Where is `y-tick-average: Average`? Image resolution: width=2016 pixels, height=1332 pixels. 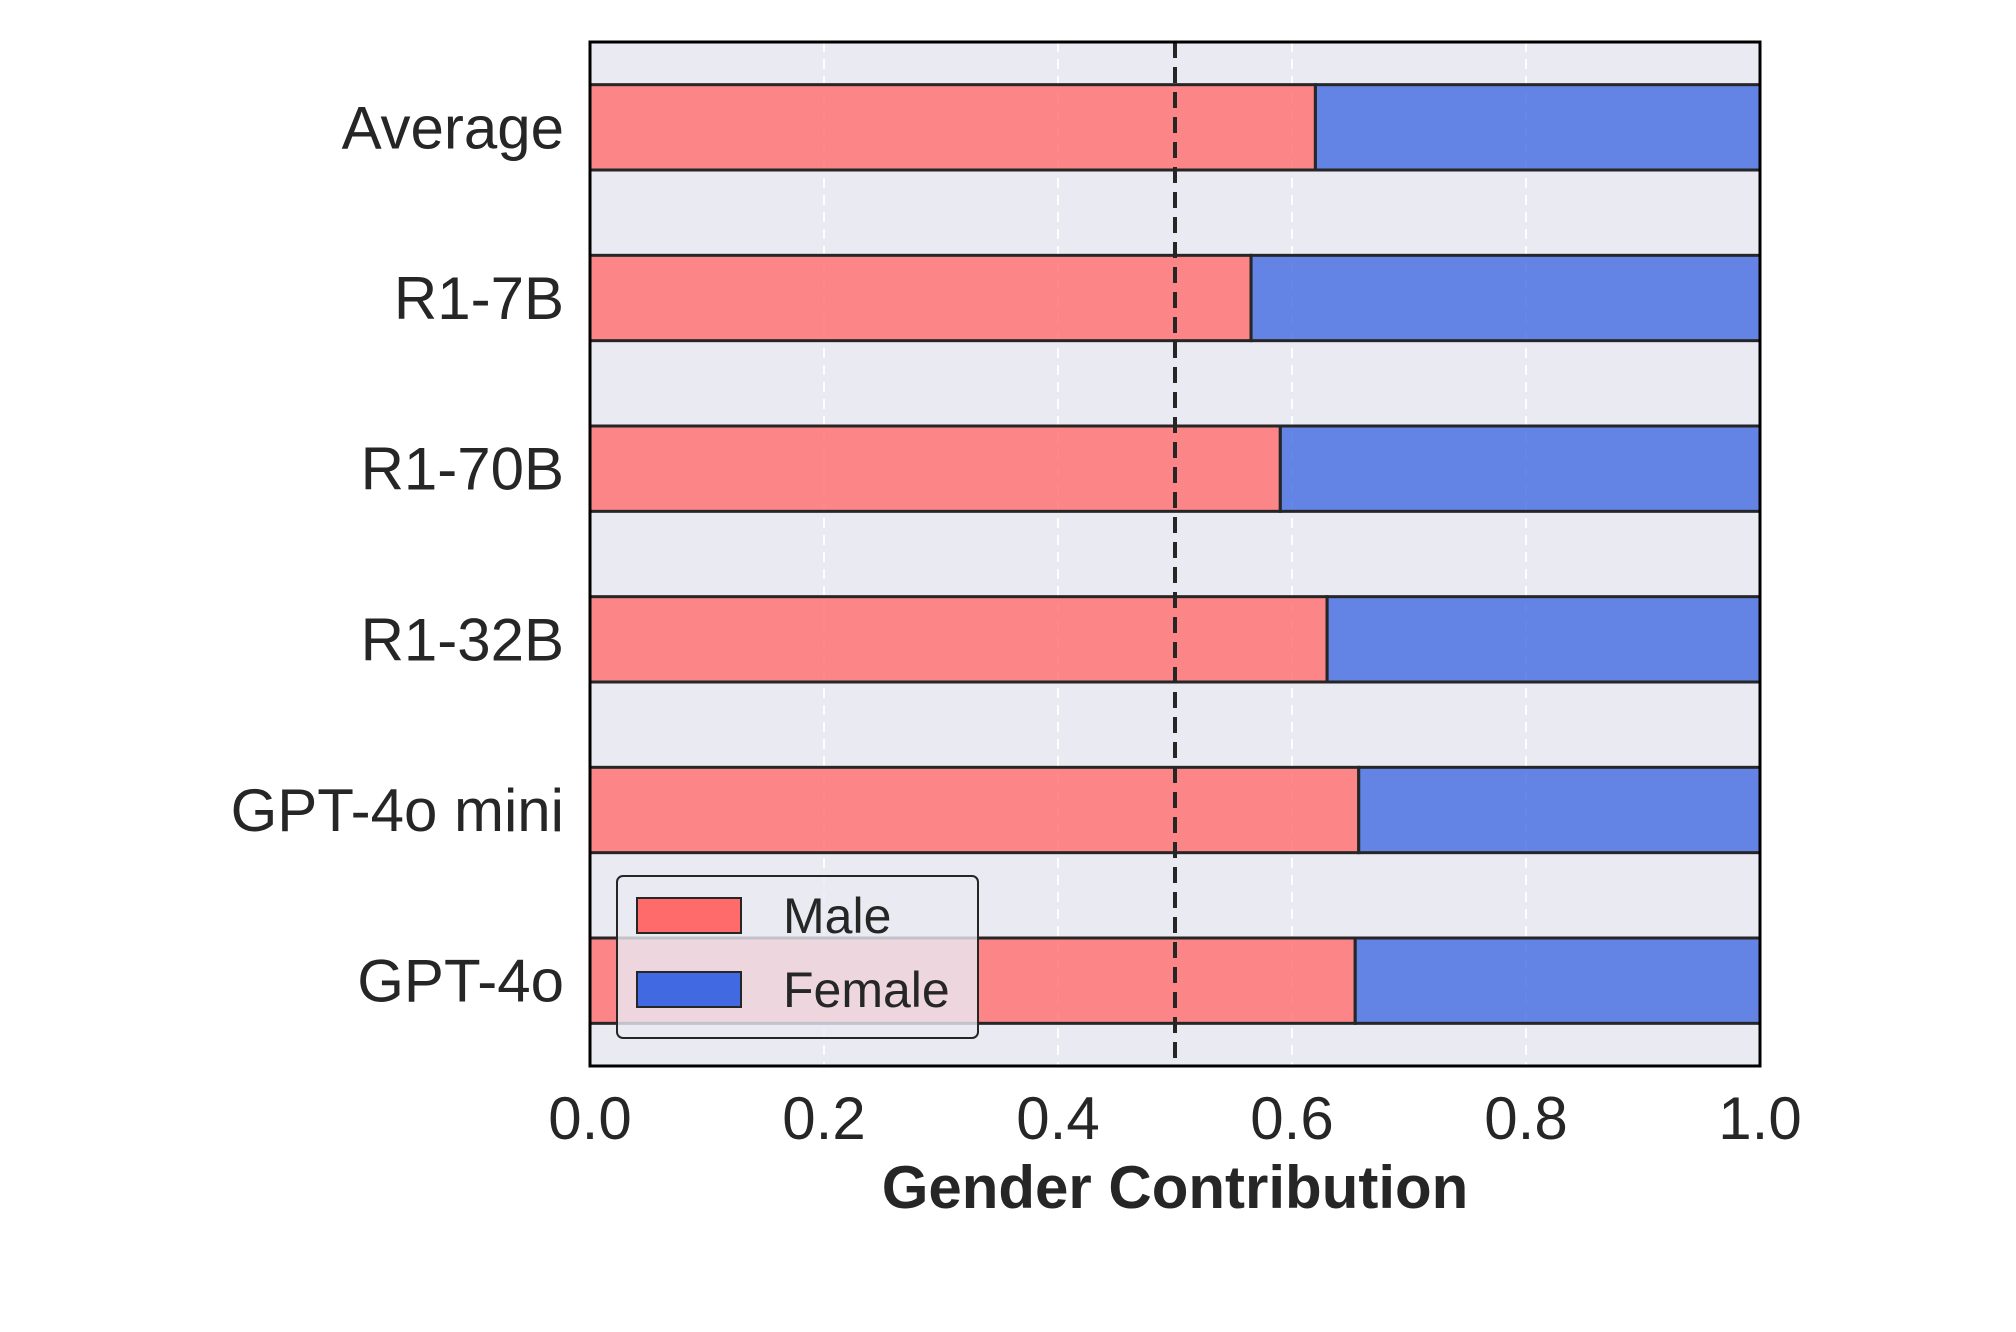
y-tick-average: Average is located at coordinates (453, 127).